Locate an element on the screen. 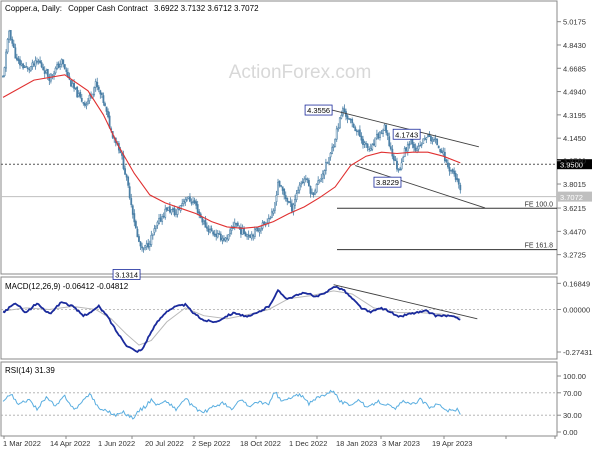 This screenshot has width=600, height=455. price-tag-label-level: 3.9500 is located at coordinates (571, 165).